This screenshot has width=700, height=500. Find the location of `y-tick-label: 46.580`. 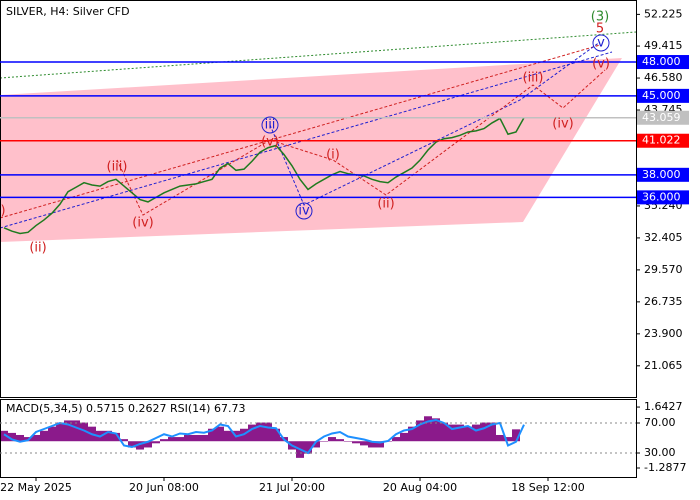

y-tick-label: 46.580 is located at coordinates (663, 77).